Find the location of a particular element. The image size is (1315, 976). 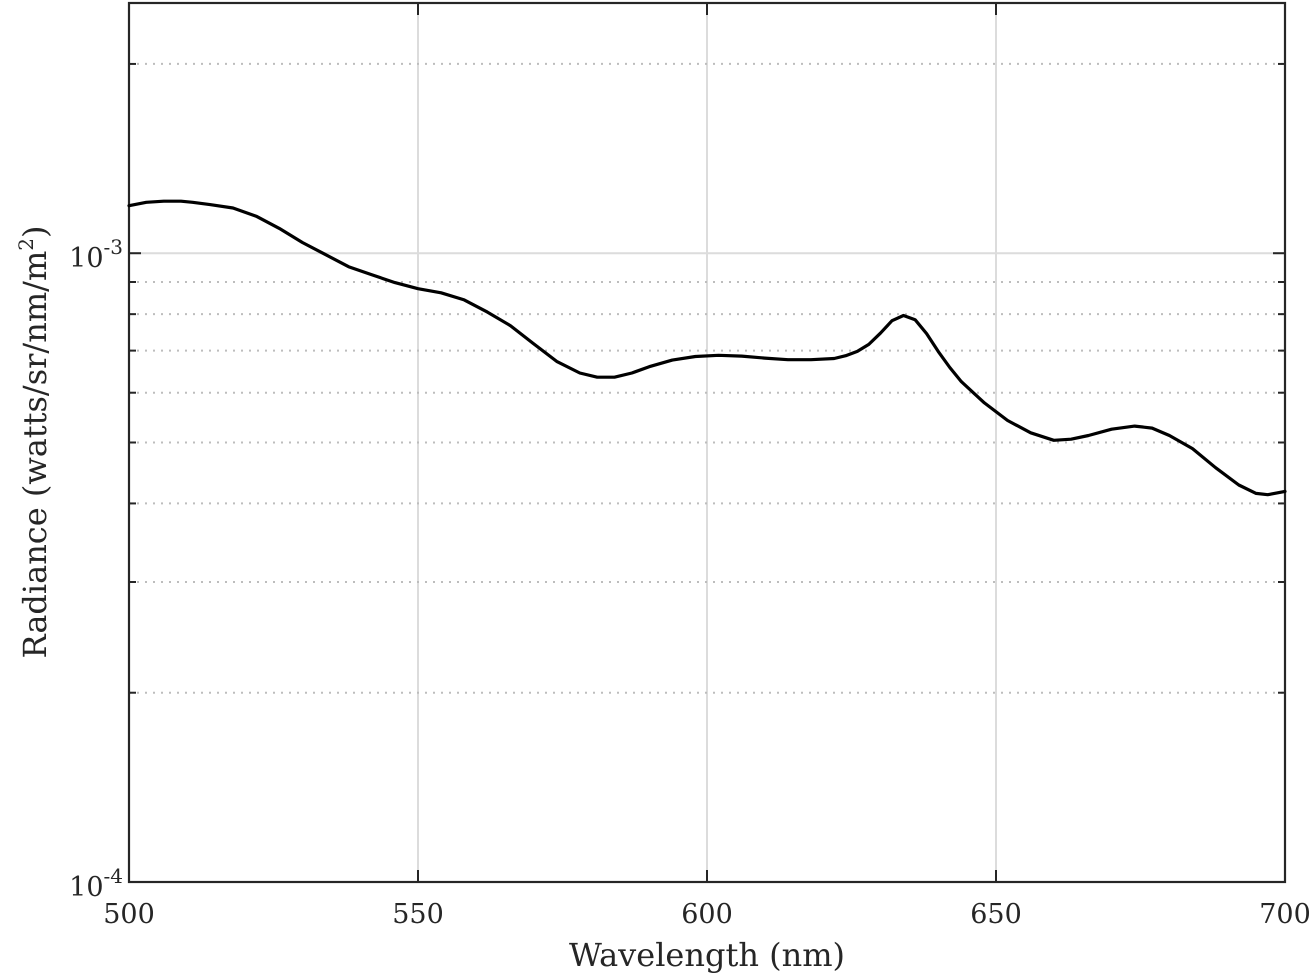

y-tick-label: 10⁻⁴ is located at coordinates (96, 883).